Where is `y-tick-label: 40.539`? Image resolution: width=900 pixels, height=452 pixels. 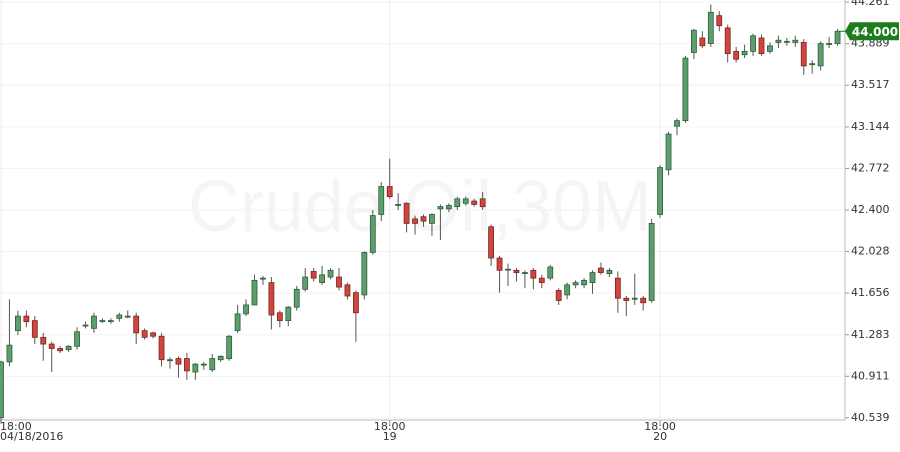 y-tick-label: 40.539 is located at coordinates (870, 417).